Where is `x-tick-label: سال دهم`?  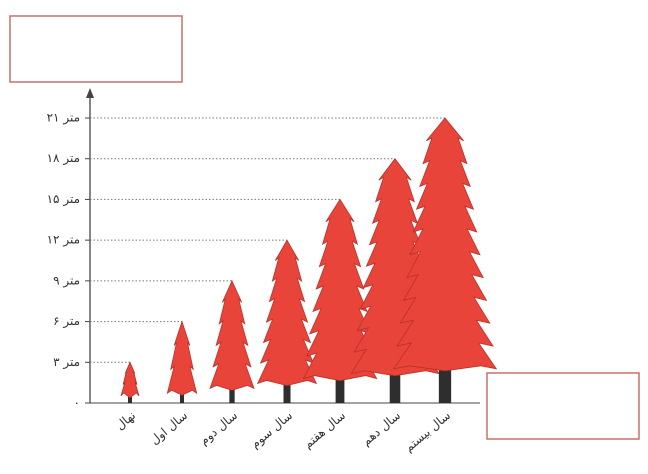 x-tick-label: سال دهم is located at coordinates (381, 428).